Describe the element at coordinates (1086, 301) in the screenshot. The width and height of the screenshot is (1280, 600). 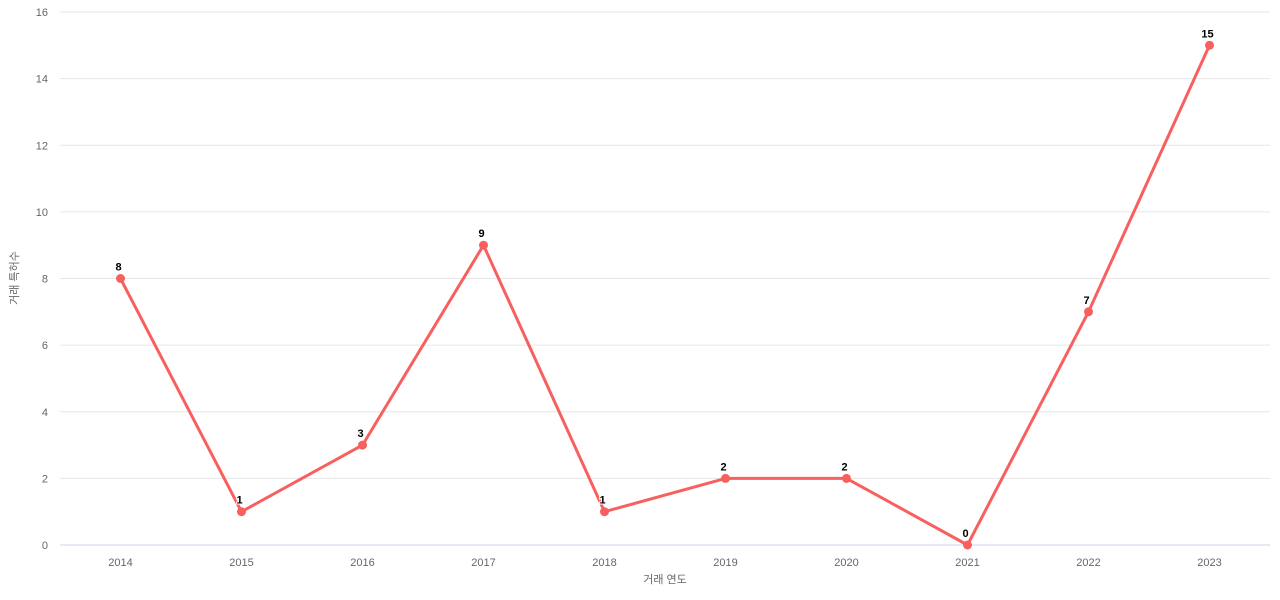
I see `data-label: 7` at that location.